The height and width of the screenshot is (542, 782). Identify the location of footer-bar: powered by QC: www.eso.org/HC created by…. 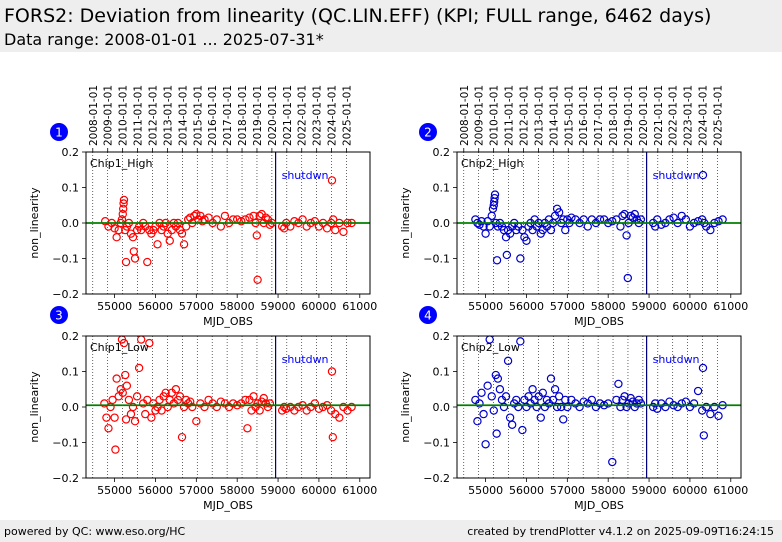
(391, 531).